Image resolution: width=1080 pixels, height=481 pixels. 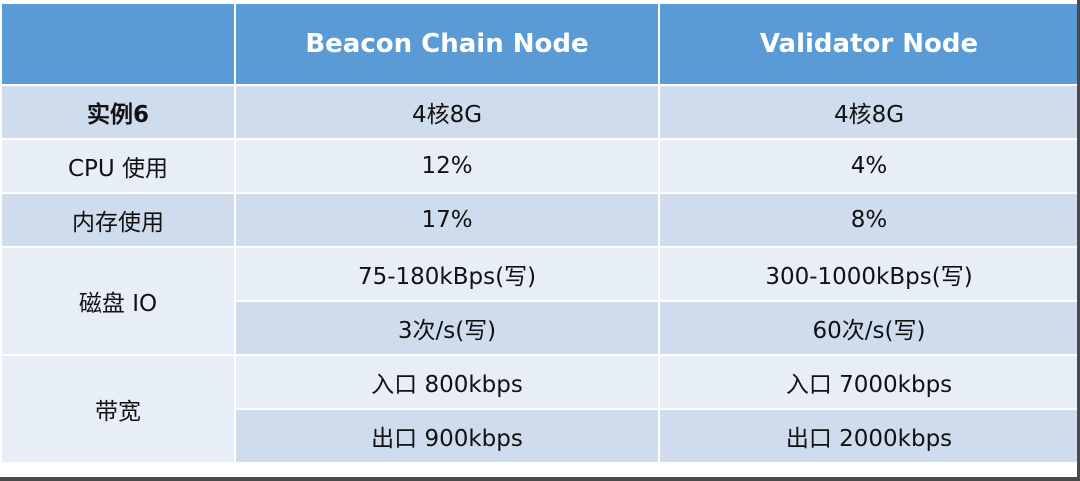 I want to click on table-row-instance: 实例6 4核8G 4核8G, so click(x=540, y=112).